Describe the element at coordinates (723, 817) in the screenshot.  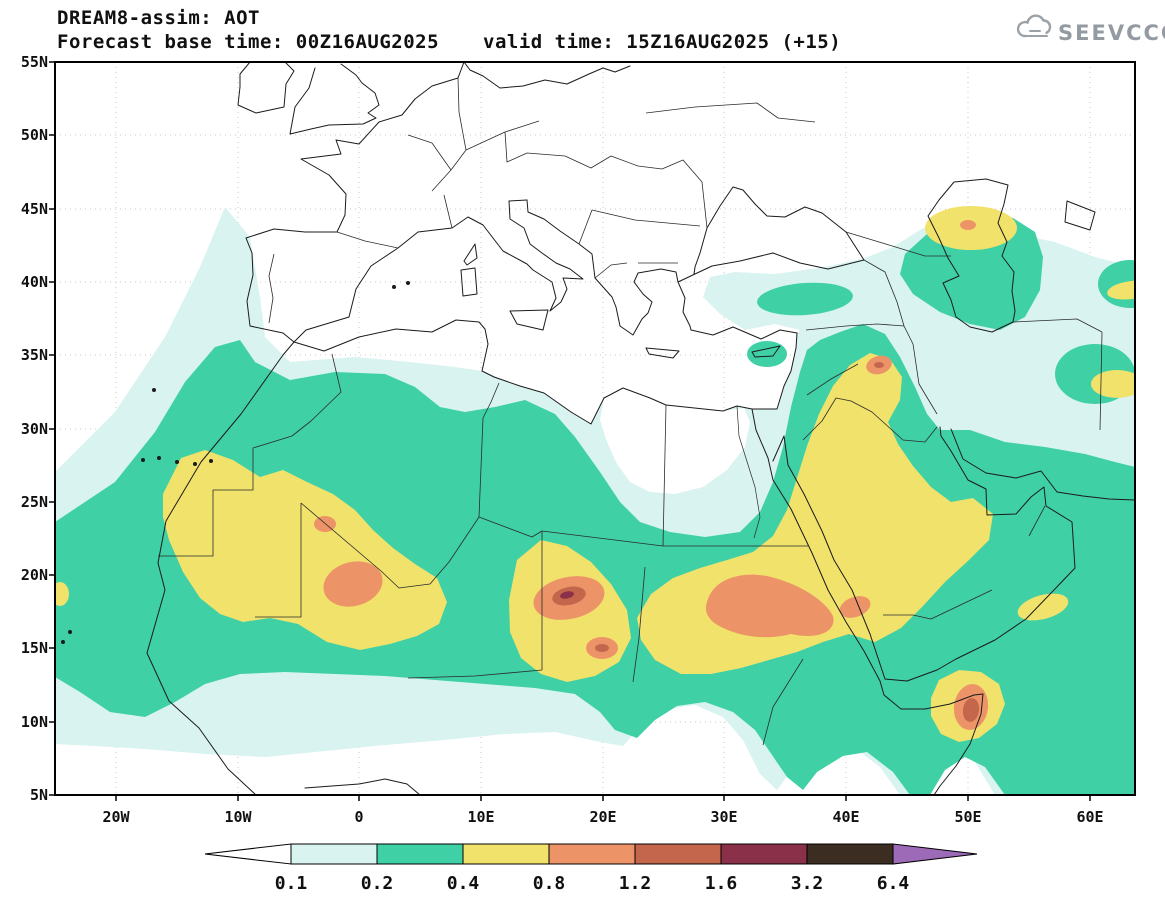
I see `x-axis-label: 30E` at that location.